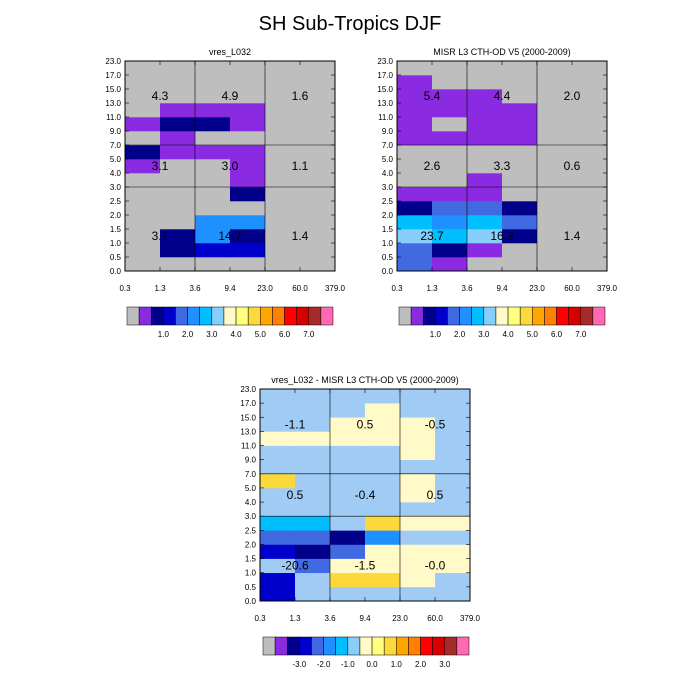 The image size is (700, 700). I want to click on box-value-label: 4.3, so click(160, 96).